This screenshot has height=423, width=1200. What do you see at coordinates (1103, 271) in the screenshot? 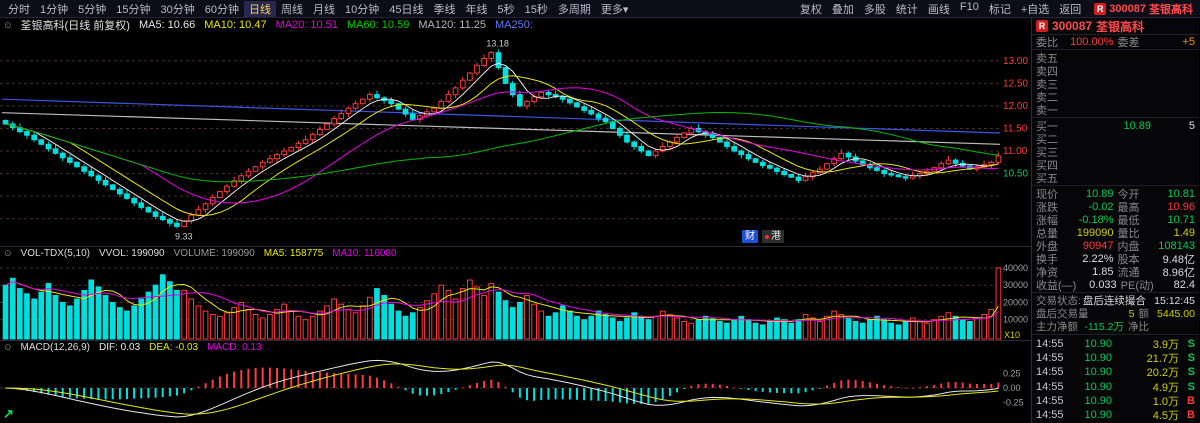
I see `field-value: 1.85` at bounding box center [1103, 271].